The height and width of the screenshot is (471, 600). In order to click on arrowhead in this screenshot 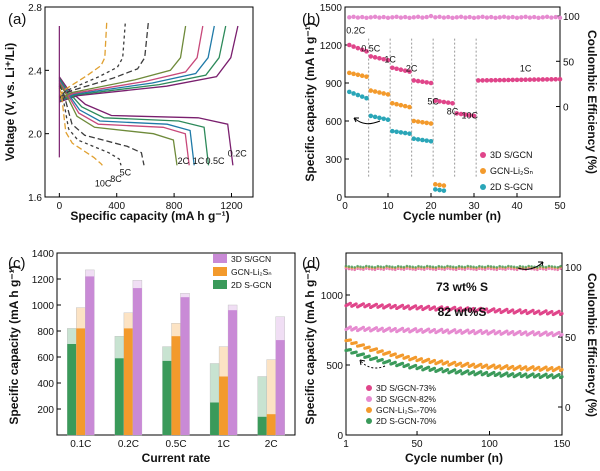, I will do `click(362, 362)`.